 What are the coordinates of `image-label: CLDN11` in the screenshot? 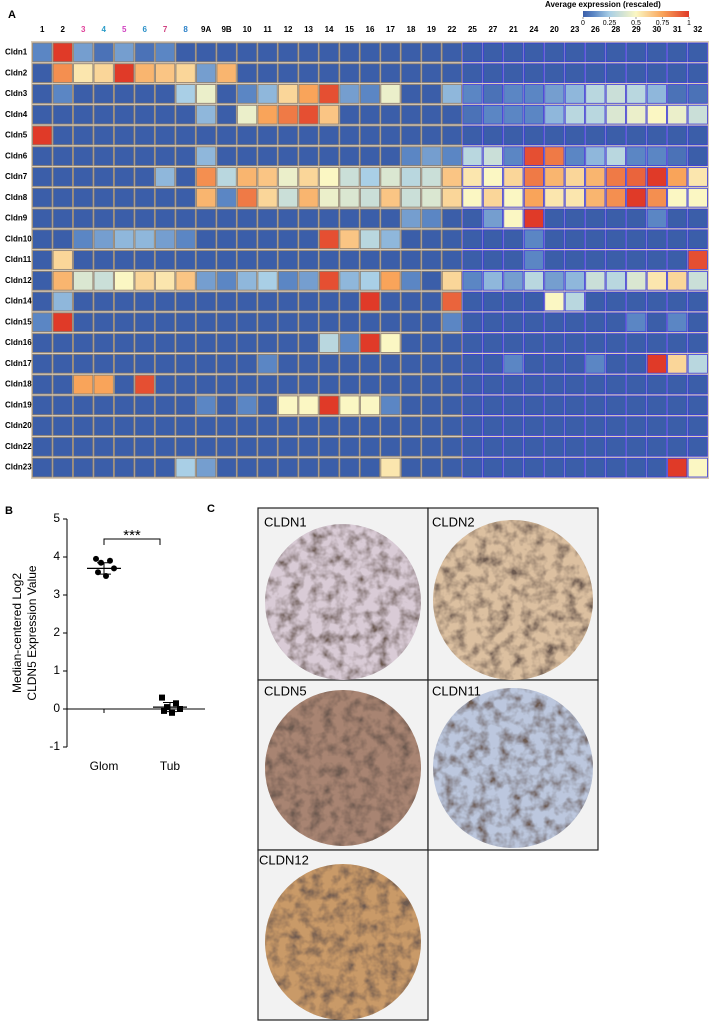 It's located at (456, 690).